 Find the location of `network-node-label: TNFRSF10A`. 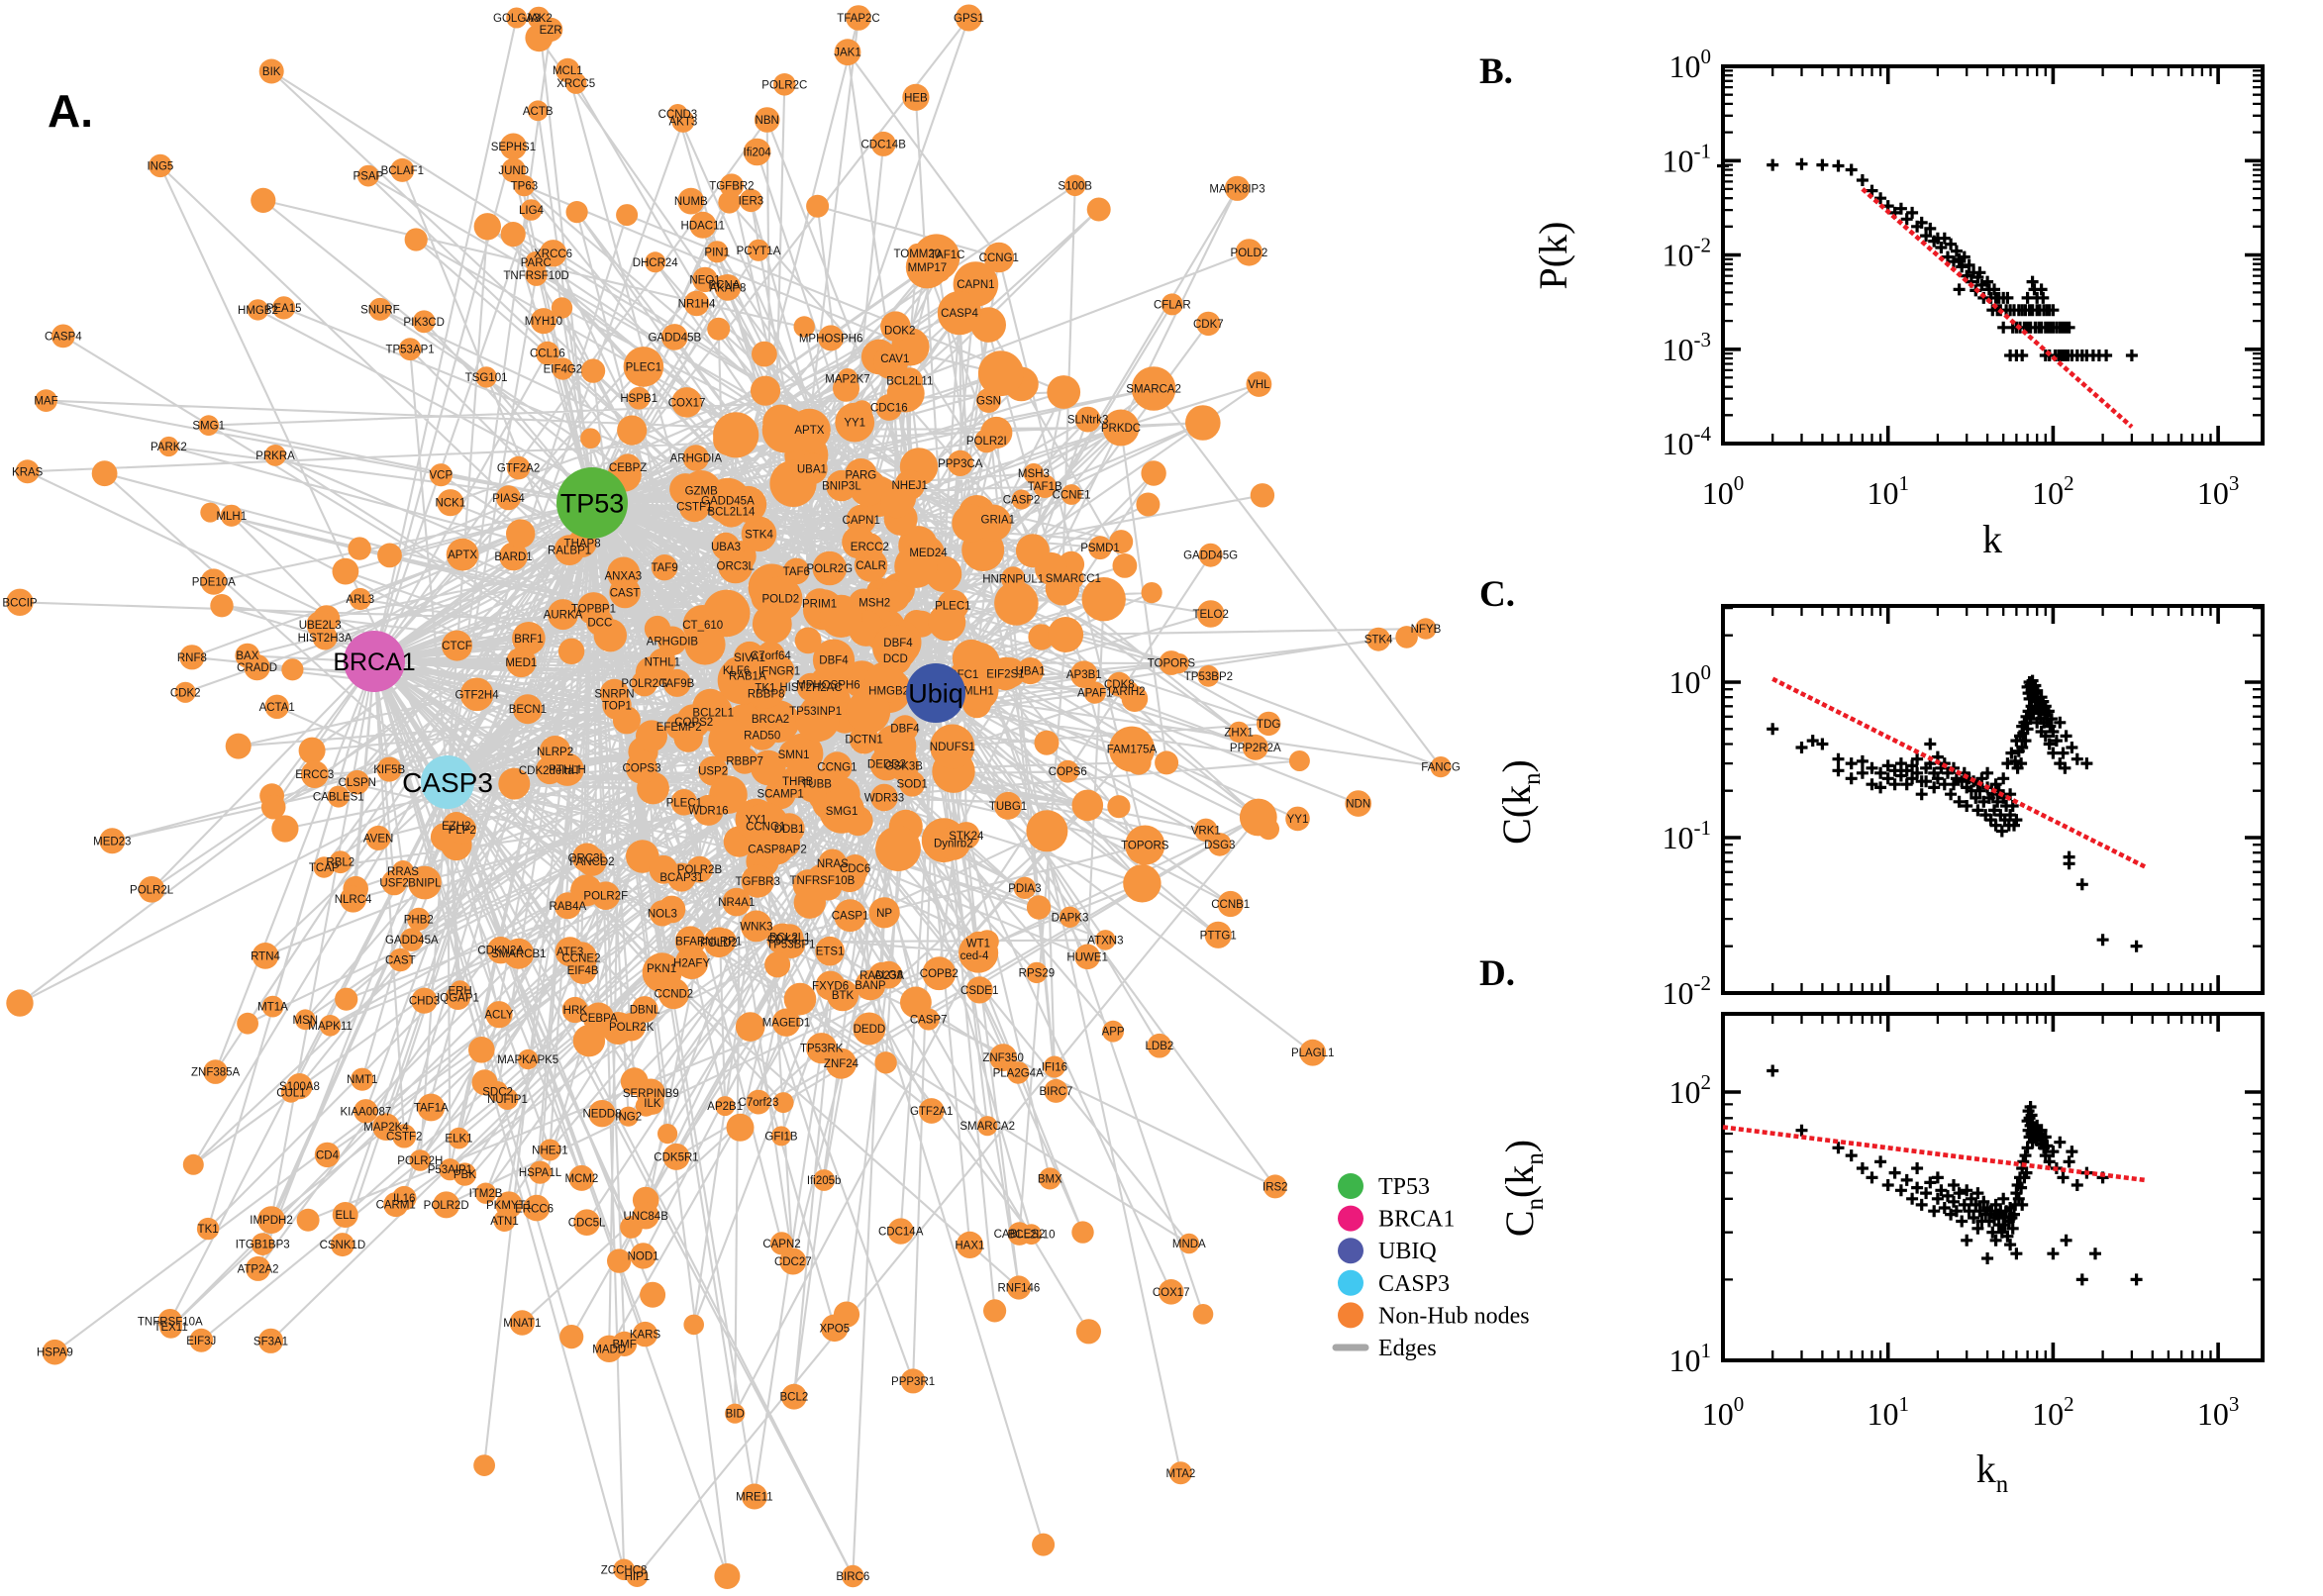

network-node-label: TNFRSF10A is located at coordinates (170, 1322).